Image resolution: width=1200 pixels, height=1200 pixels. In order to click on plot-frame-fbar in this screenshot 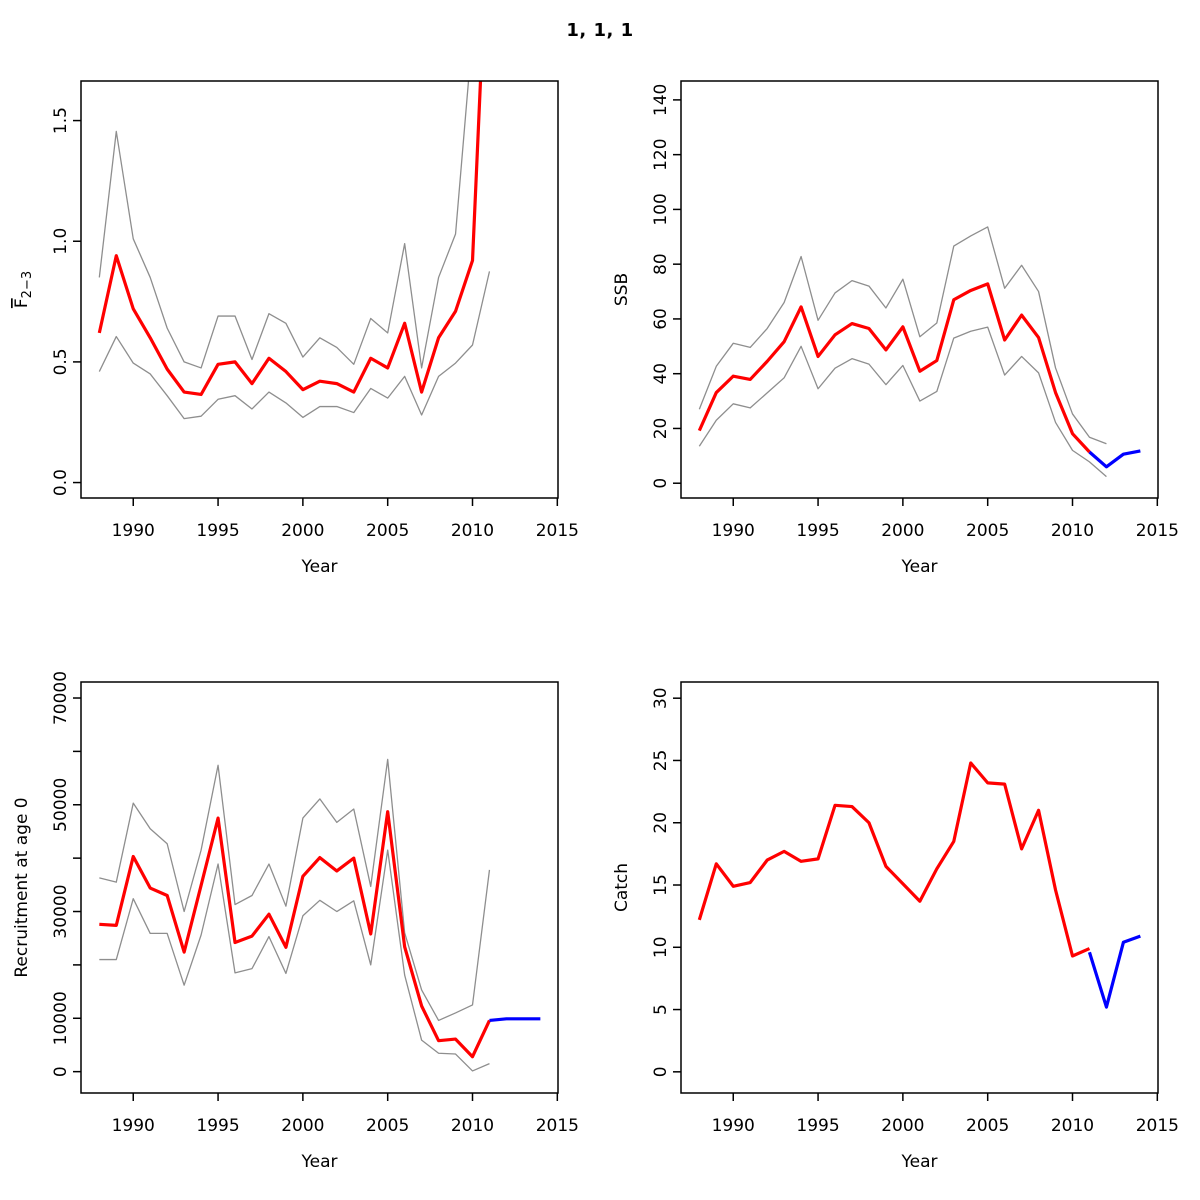, I will do `click(319, 289)`.